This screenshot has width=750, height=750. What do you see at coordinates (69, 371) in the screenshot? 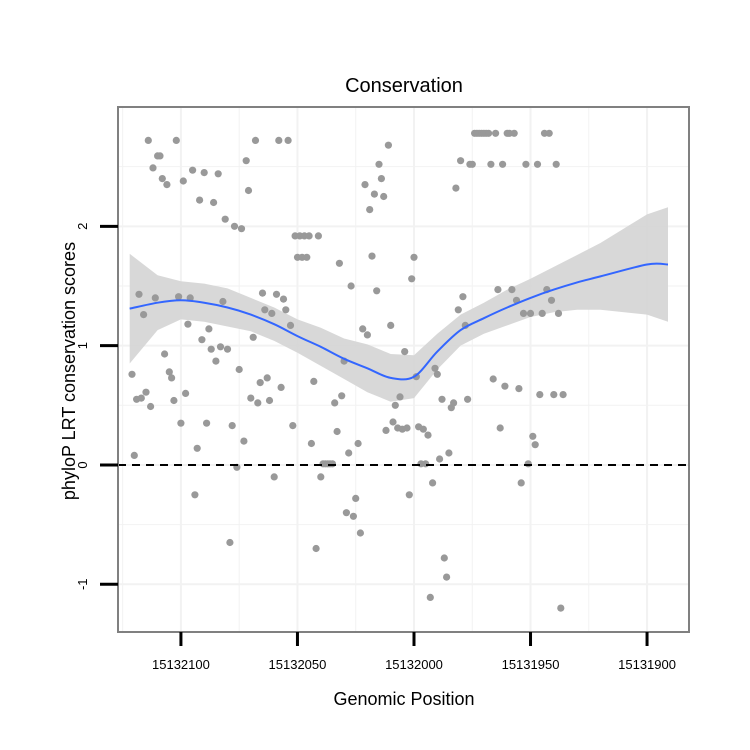
I see `y-axis-label: phyloP LRT conservation scores` at bounding box center [69, 371].